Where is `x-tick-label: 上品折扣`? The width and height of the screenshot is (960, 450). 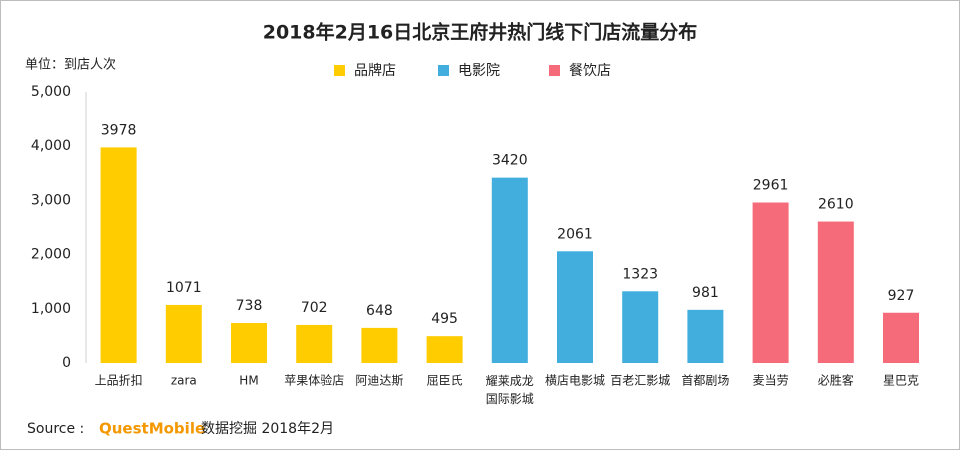
x-tick-label: 上品折扣 is located at coordinates (119, 380).